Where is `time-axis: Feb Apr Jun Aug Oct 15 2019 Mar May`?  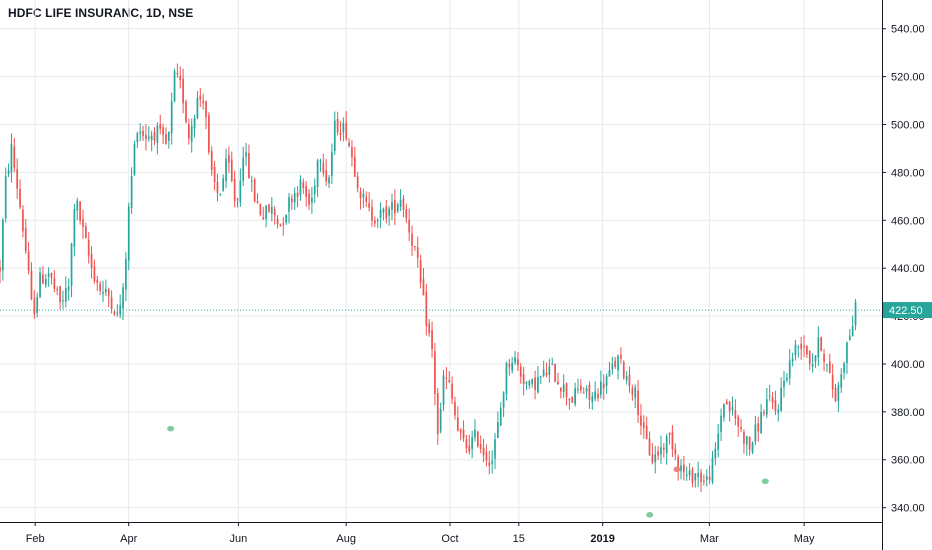
time-axis: Feb Apr Jun Aug Oct 15 2019 Mar May is located at coordinates (441, 533).